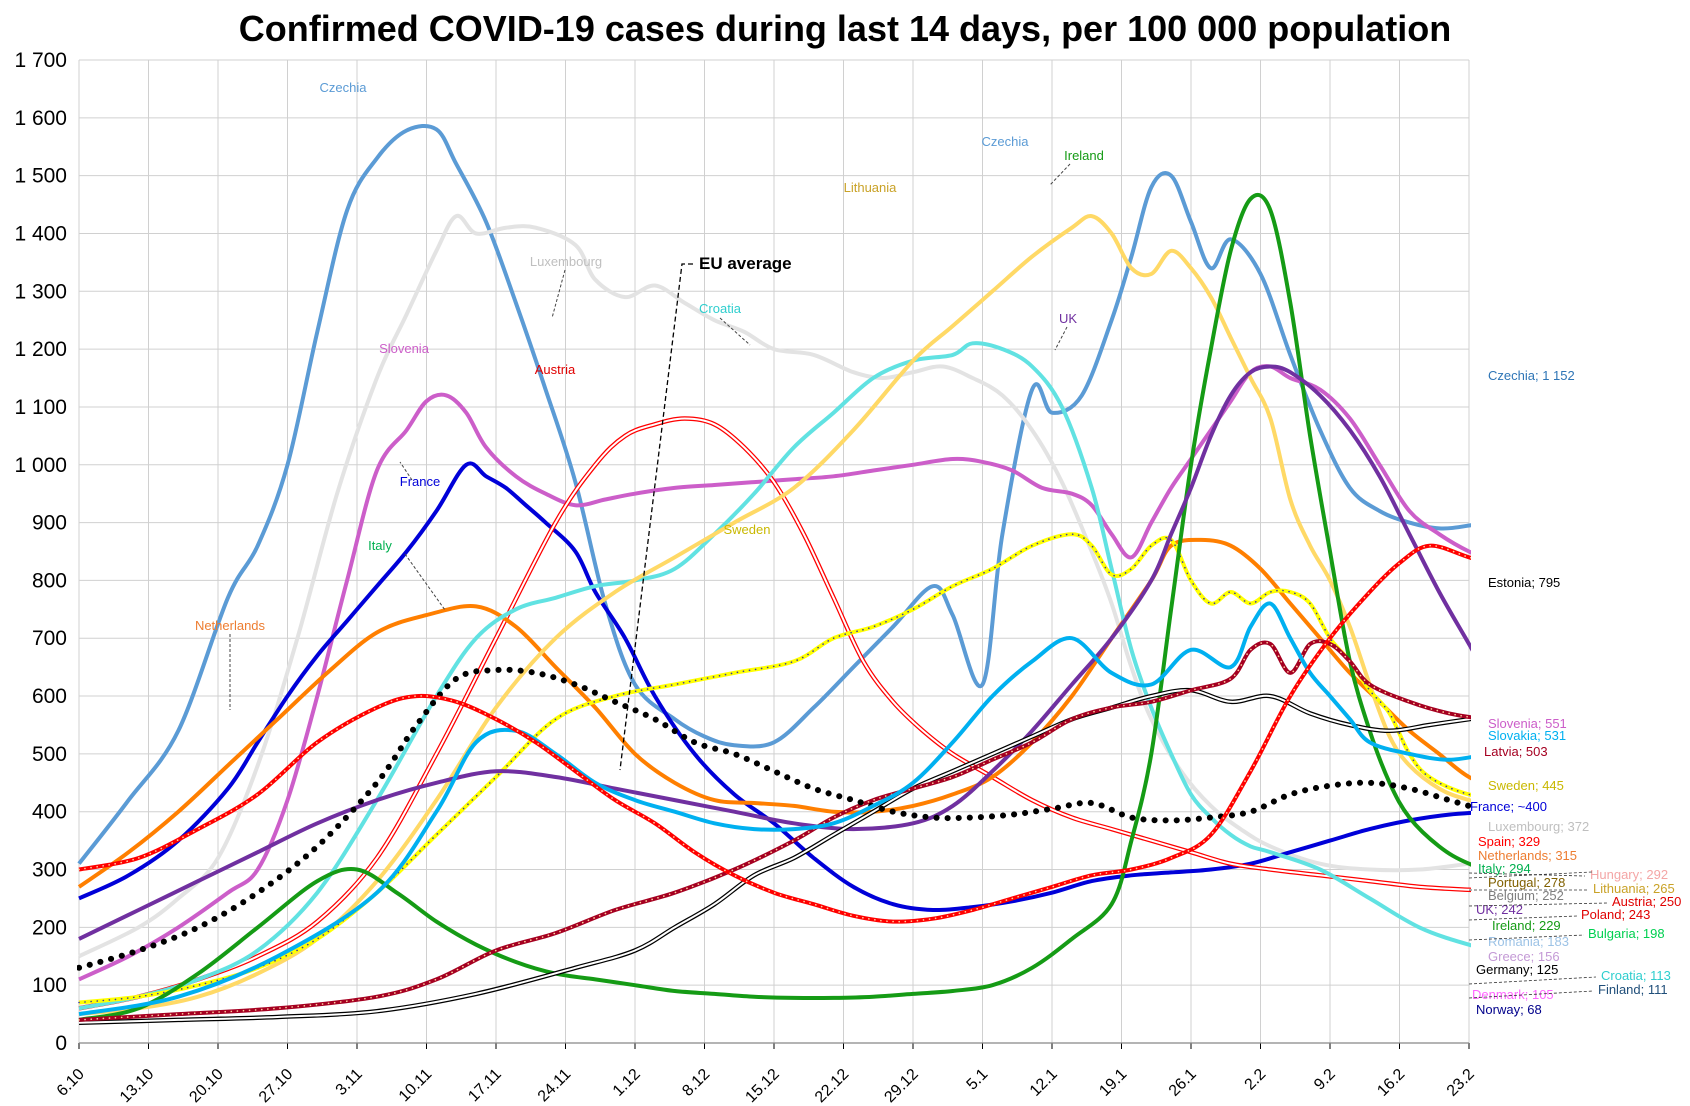  Describe the element at coordinates (1068, 318) in the screenshot. I see `annotation-uk: UK` at that location.